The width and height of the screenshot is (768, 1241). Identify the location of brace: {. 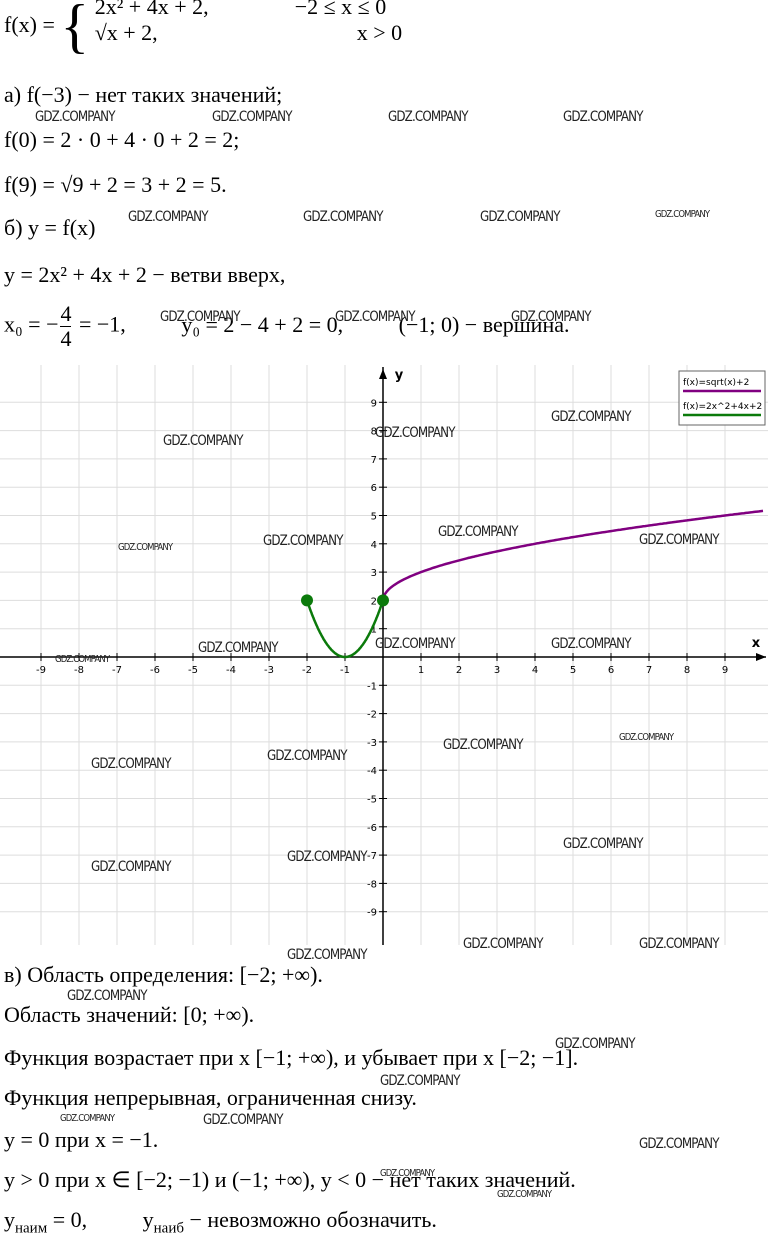
(75, 29).